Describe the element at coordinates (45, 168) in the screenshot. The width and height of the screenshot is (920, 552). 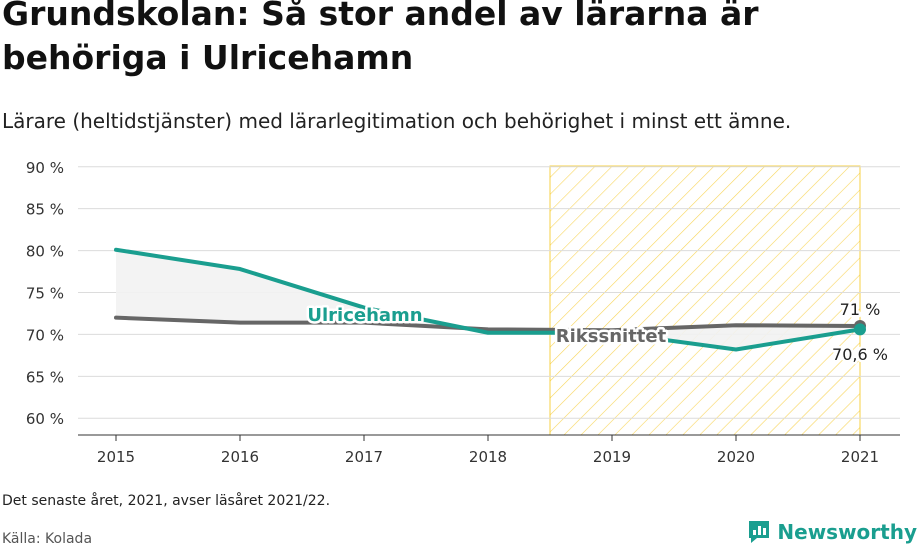
I see `y-tick-label: 90 %` at that location.